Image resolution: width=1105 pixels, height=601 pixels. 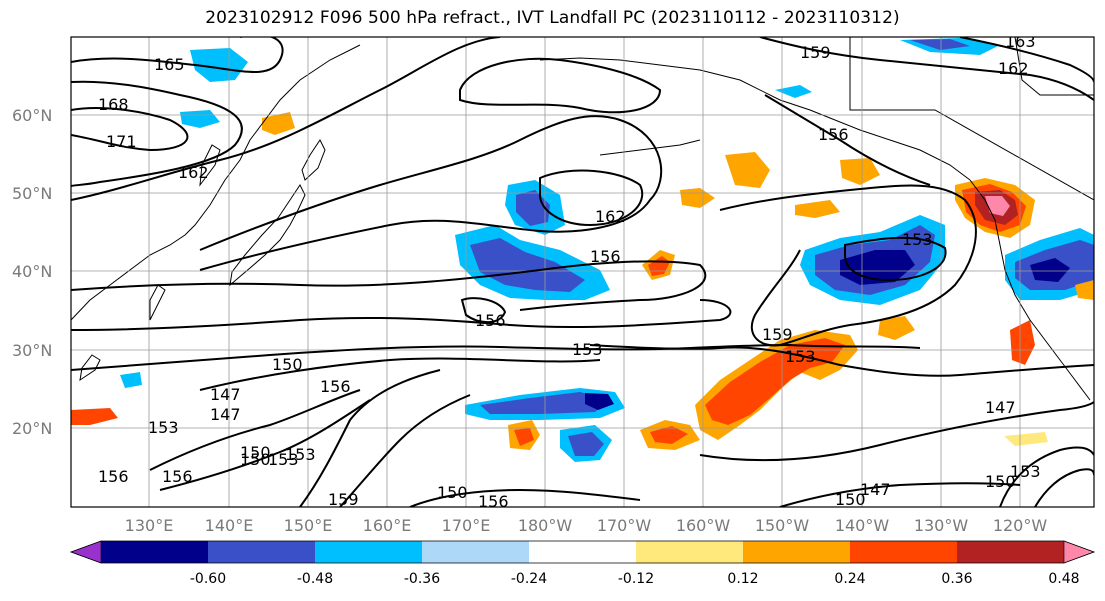 I want to click on colorbar-tick-label: -0.60, so click(x=208, y=579).